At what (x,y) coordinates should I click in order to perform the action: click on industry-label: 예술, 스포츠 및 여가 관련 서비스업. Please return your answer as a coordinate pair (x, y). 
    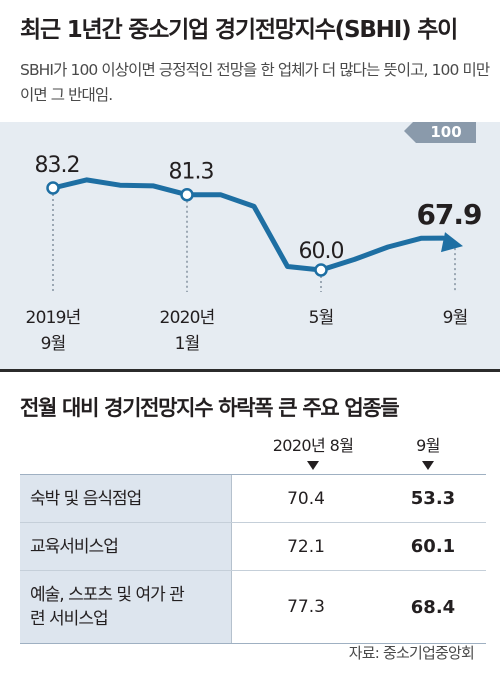
    Looking at the image, I should click on (126, 607).